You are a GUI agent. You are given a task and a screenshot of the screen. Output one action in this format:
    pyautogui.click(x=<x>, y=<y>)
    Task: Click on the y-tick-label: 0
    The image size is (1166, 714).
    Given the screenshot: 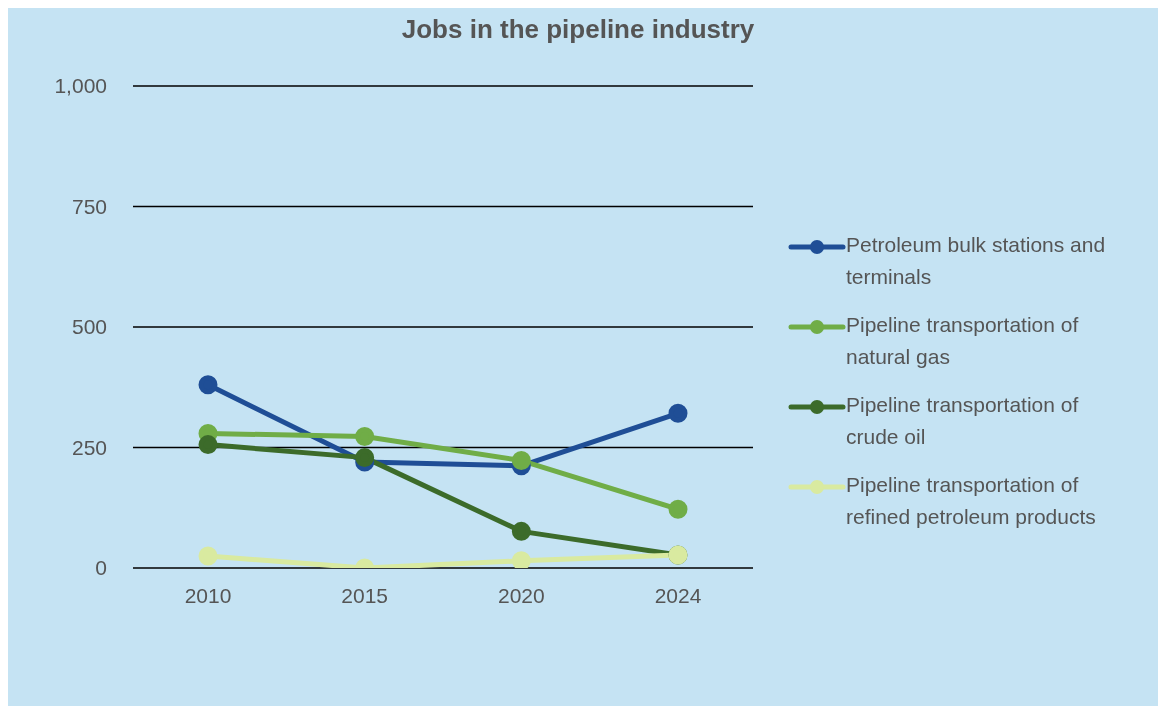 What is the action you would take?
    pyautogui.click(x=101, y=568)
    